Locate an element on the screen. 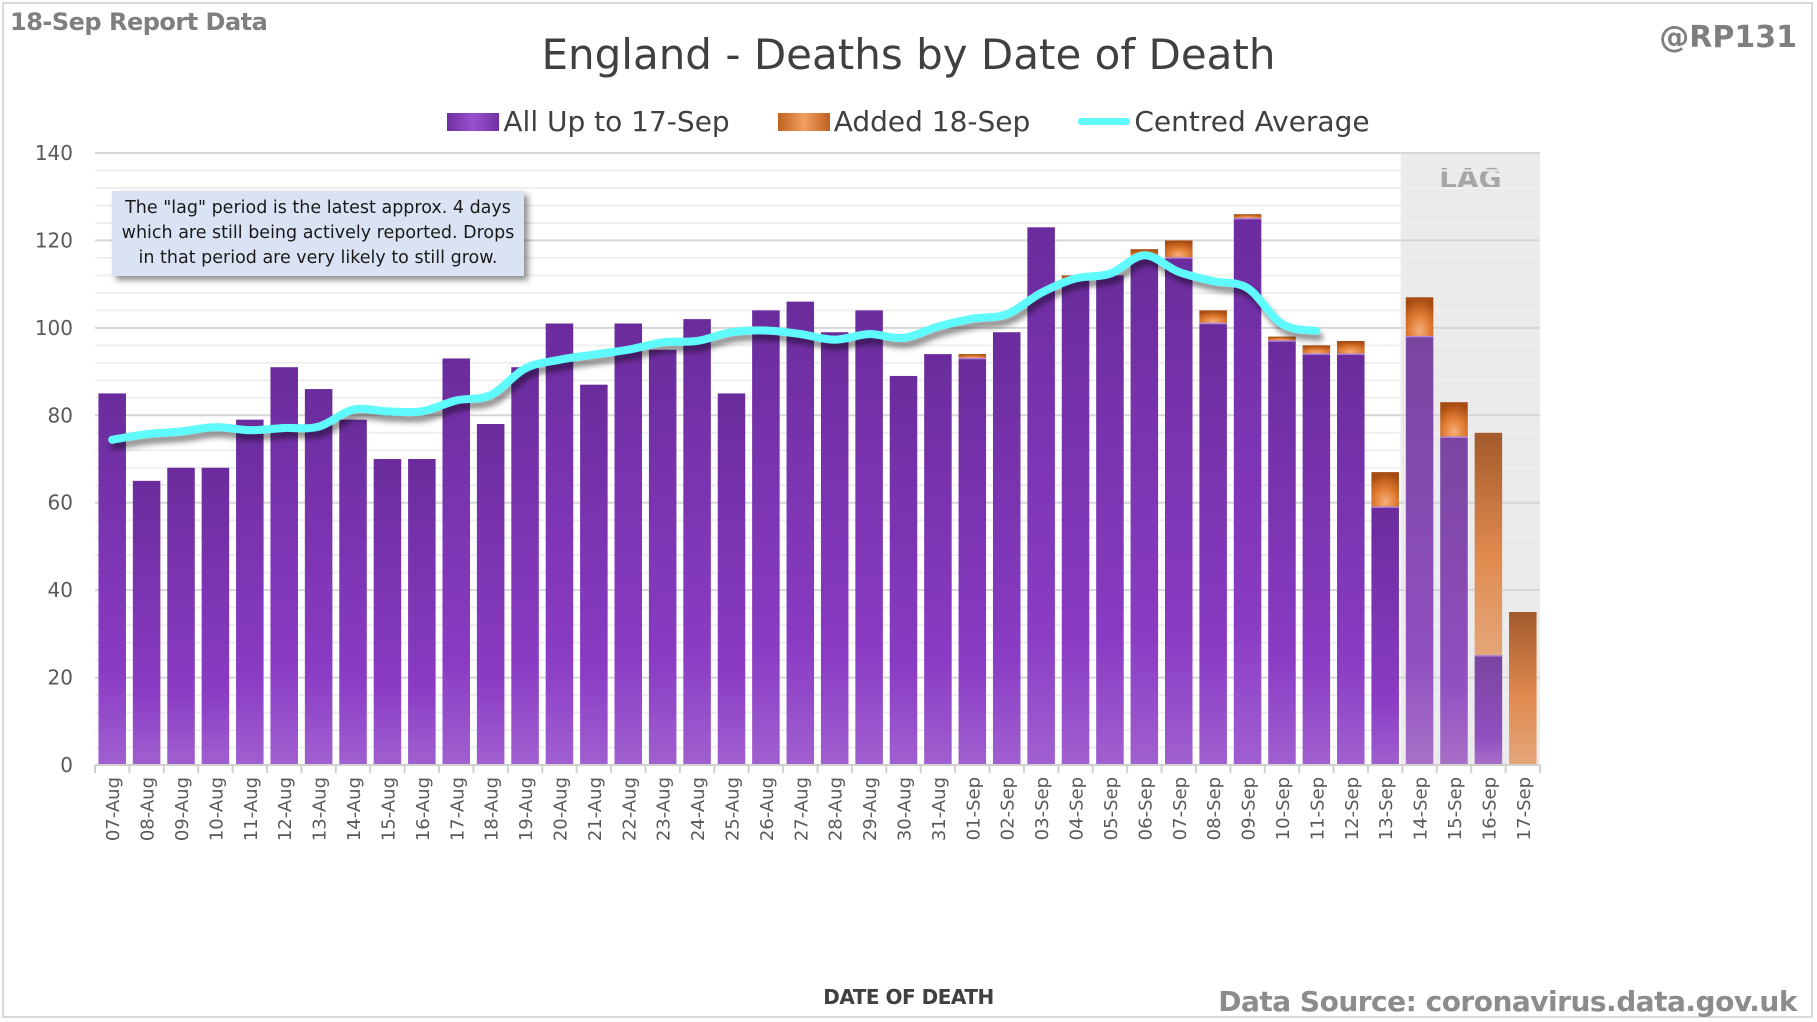 The image size is (1817, 1022). x-tick-label: 12-Aug is located at coordinates (285, 809).